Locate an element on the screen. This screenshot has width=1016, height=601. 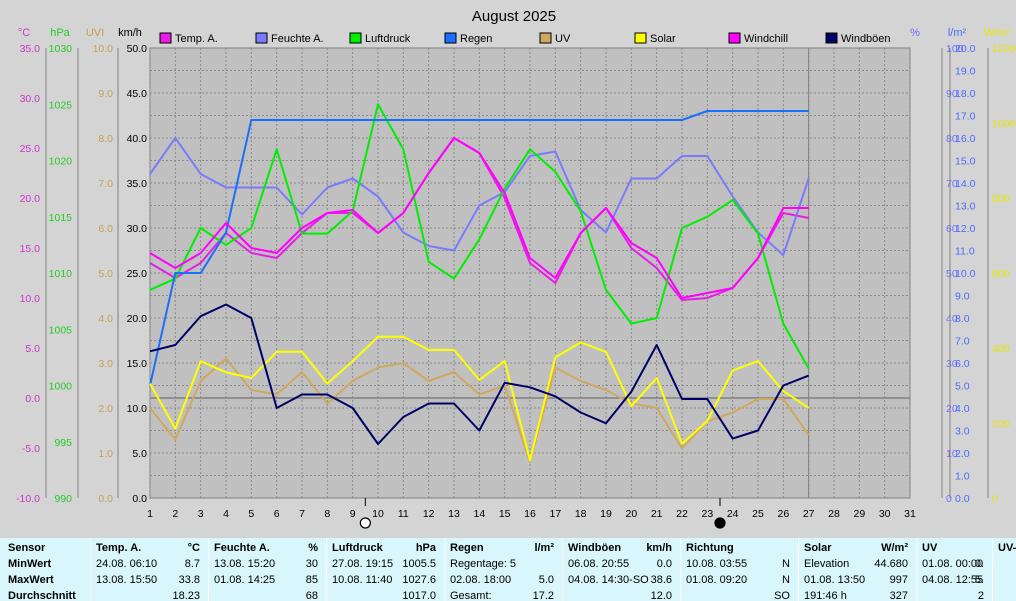
x-tick-label: 31 is located at coordinates (910, 514).